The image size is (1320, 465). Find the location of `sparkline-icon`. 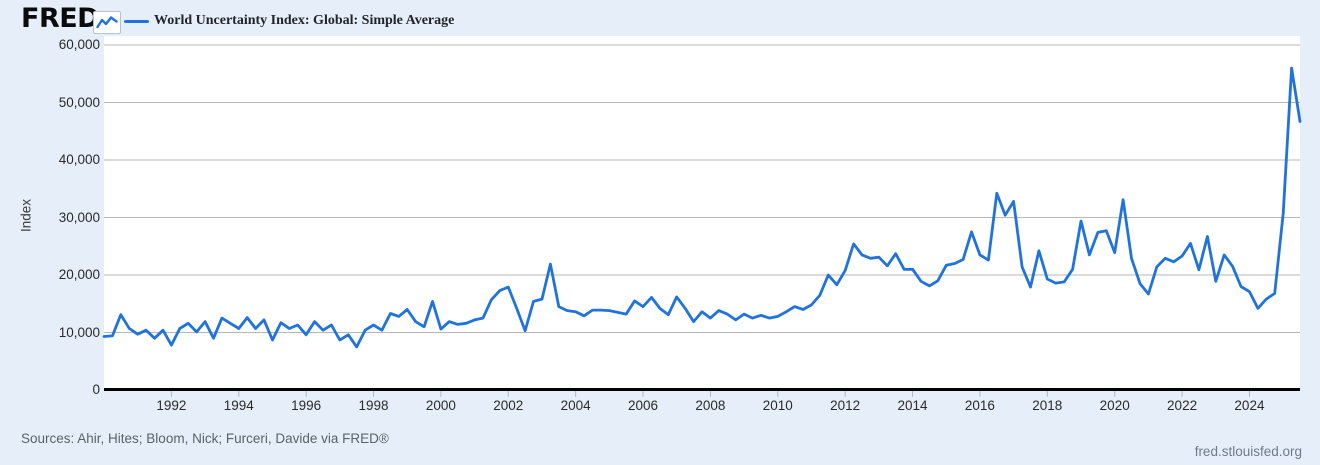

sparkline-icon is located at coordinates (107, 22).